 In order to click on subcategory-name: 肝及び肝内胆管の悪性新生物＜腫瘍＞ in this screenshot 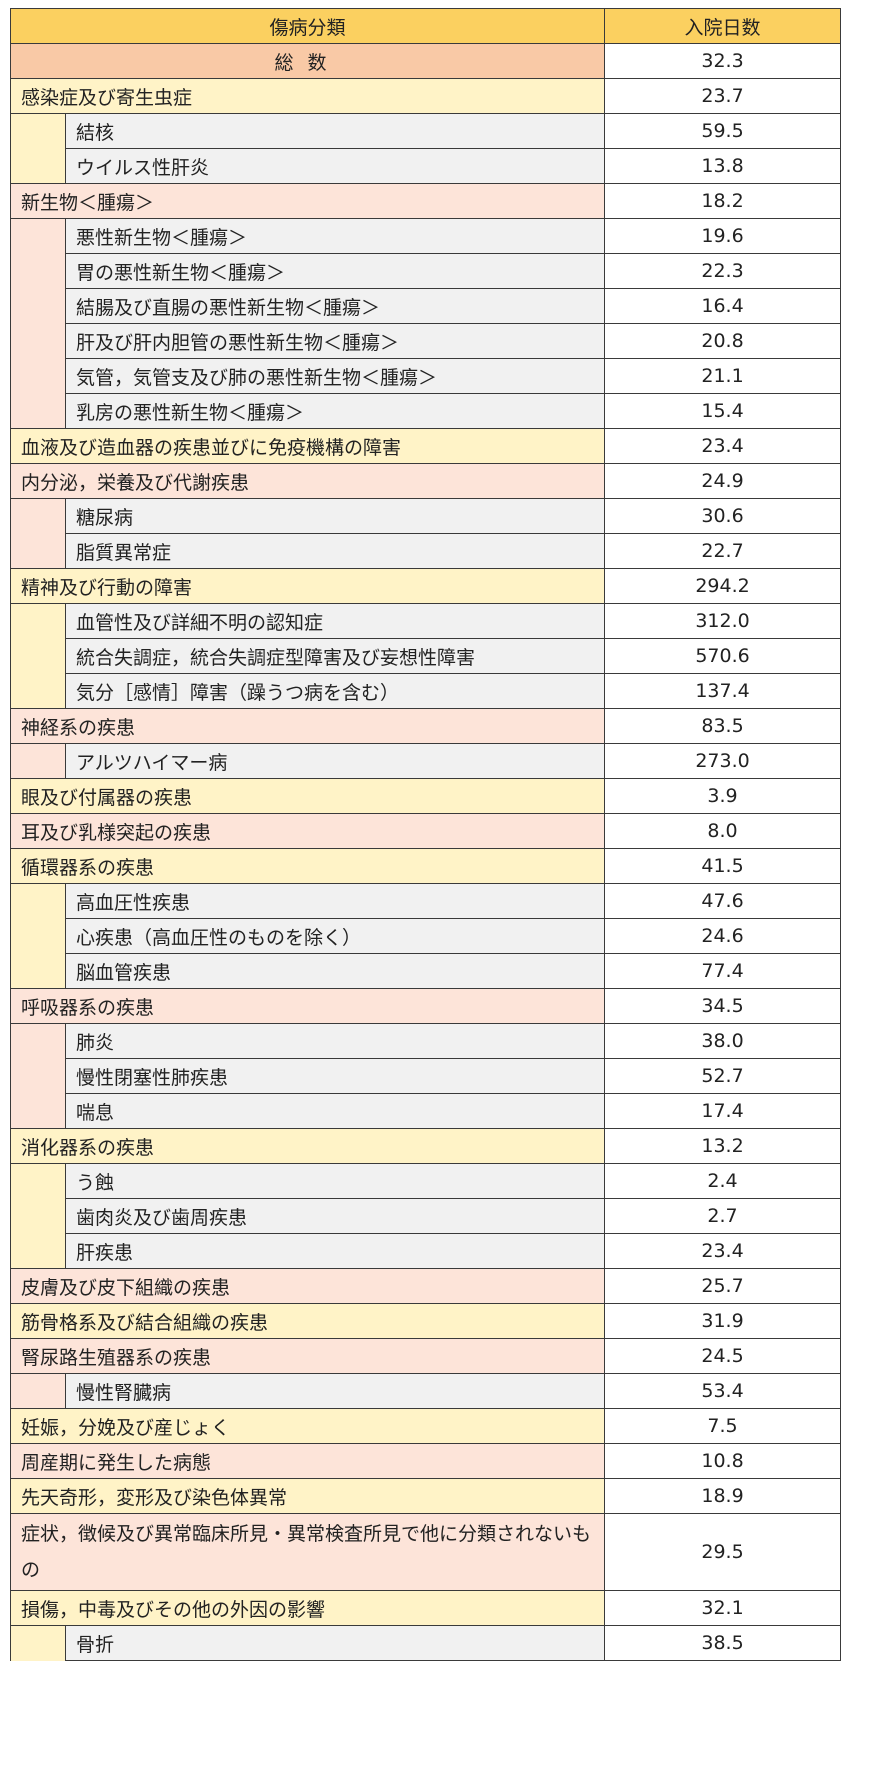, I will do `click(335, 341)`.